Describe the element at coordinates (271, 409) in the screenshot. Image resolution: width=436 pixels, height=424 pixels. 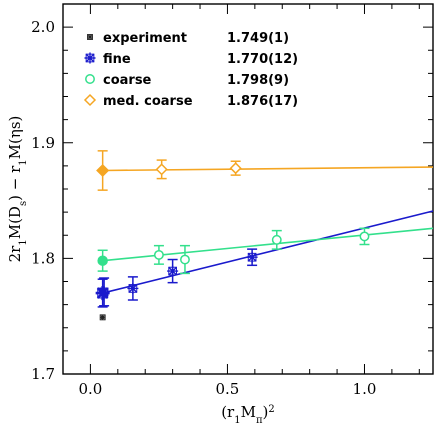
I see `x-axis-title-part: 2` at that location.